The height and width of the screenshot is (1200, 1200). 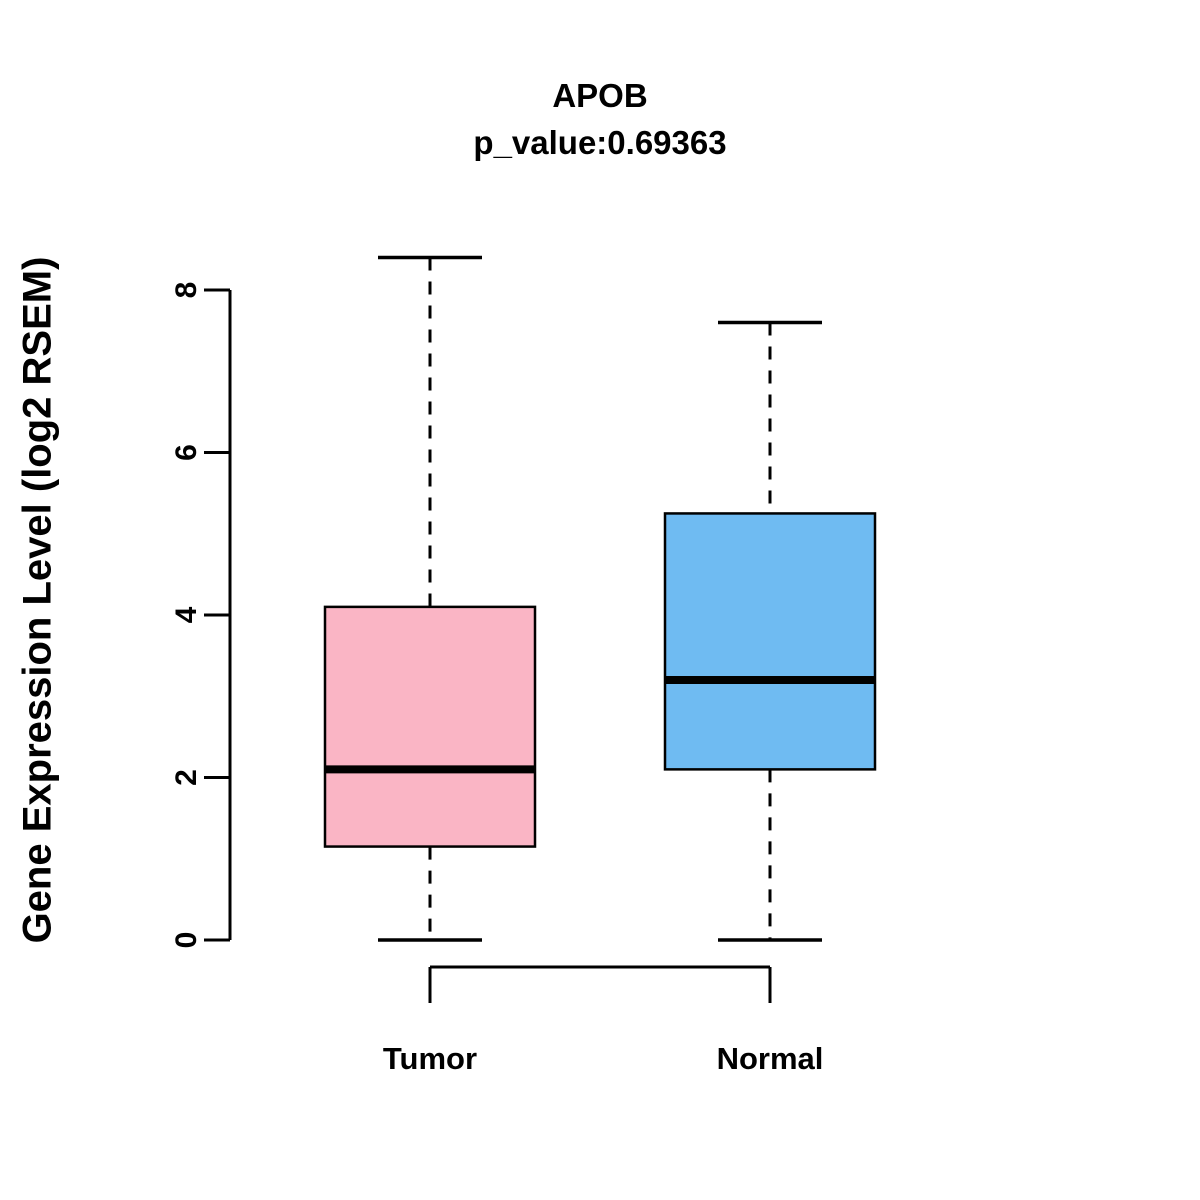 I want to click on y-tick-label-0: 0, so click(x=186, y=940).